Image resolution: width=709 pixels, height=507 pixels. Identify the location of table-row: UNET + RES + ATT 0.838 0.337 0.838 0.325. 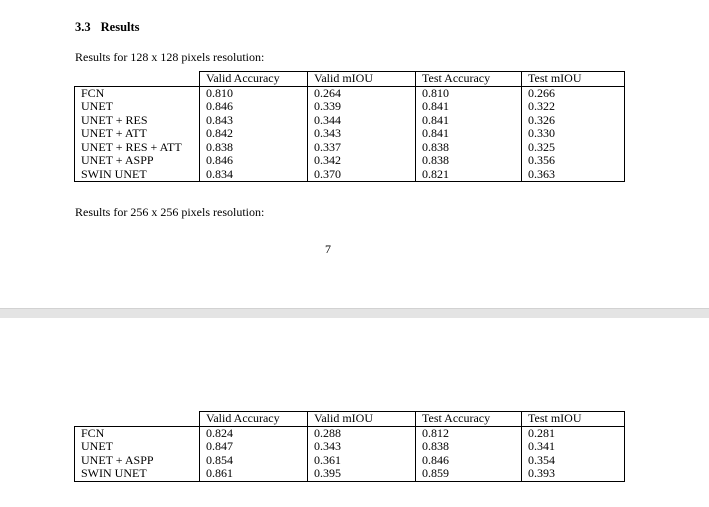
(349, 147).